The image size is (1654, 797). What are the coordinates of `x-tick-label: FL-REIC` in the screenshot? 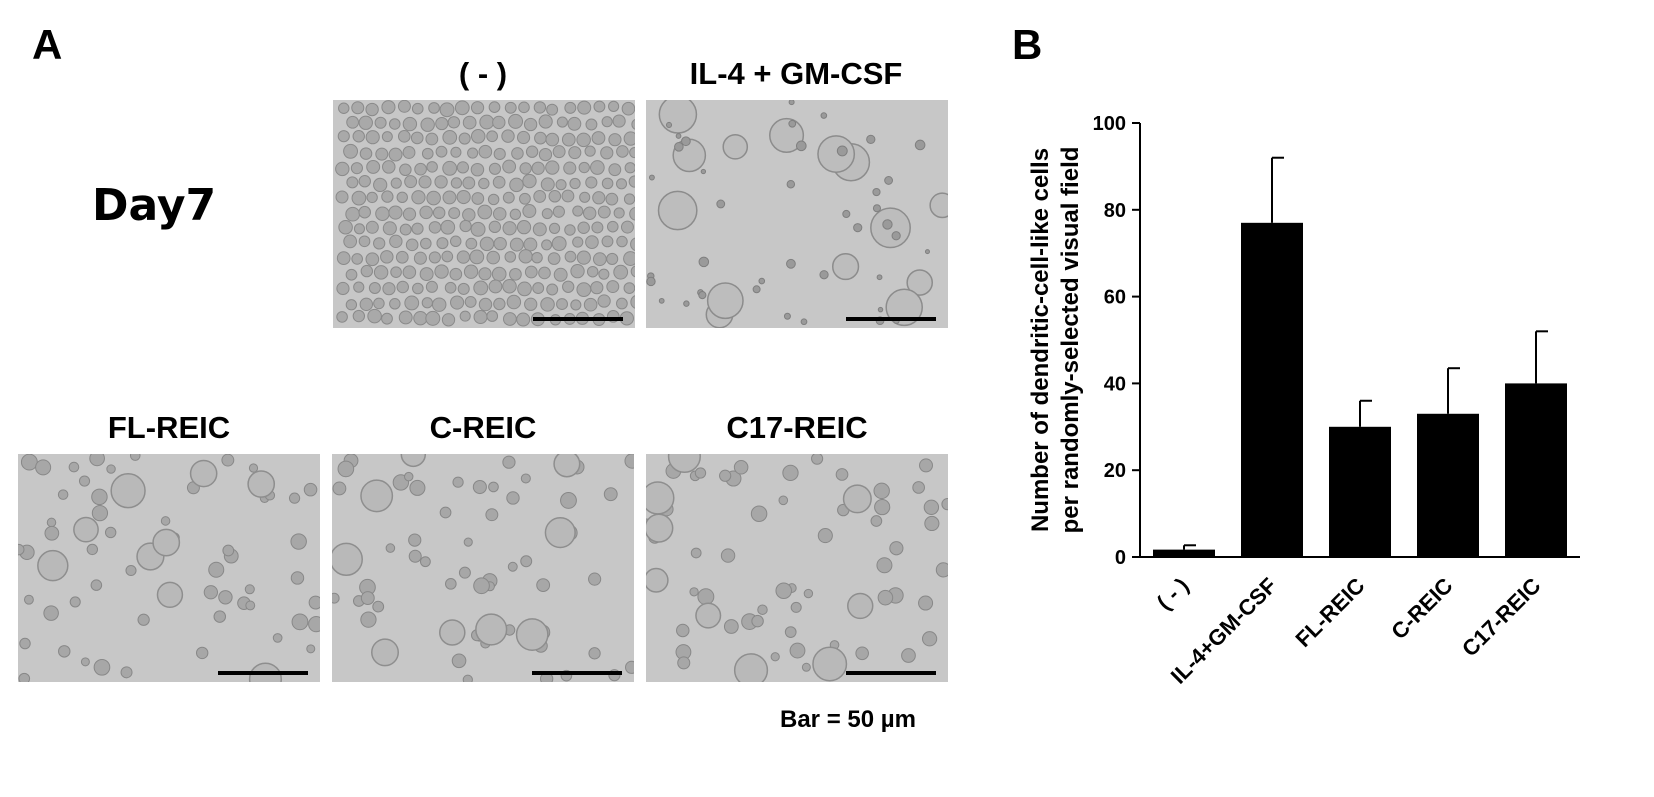 It's located at (1330, 612).